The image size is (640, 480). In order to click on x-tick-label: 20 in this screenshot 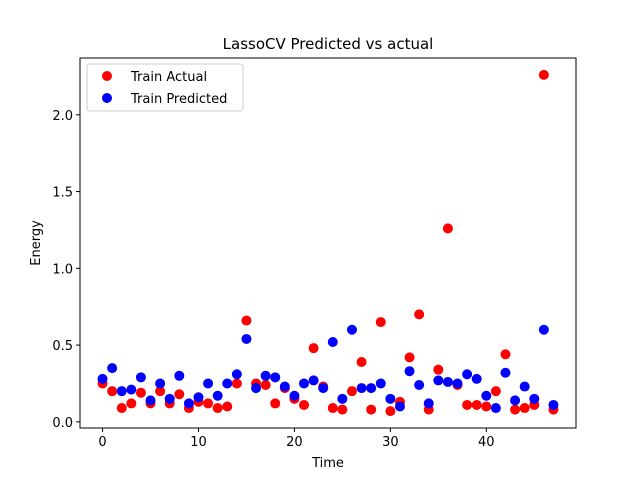, I will do `click(294, 442)`.